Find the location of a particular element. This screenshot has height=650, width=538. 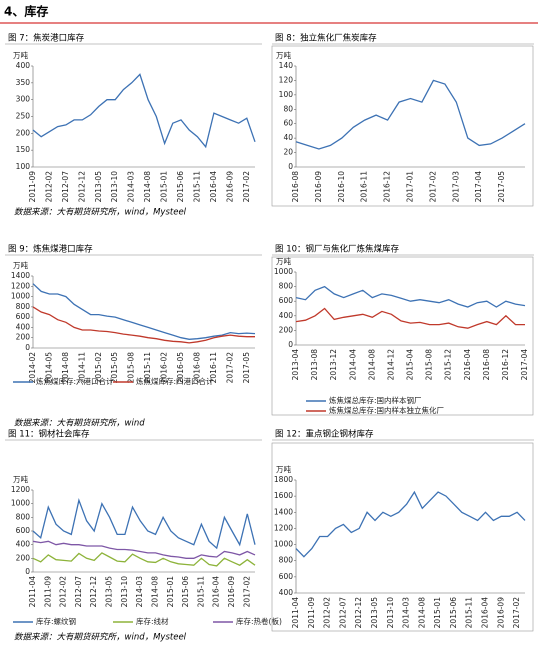

y-tick-label: 120 is located at coordinates (286, 79).